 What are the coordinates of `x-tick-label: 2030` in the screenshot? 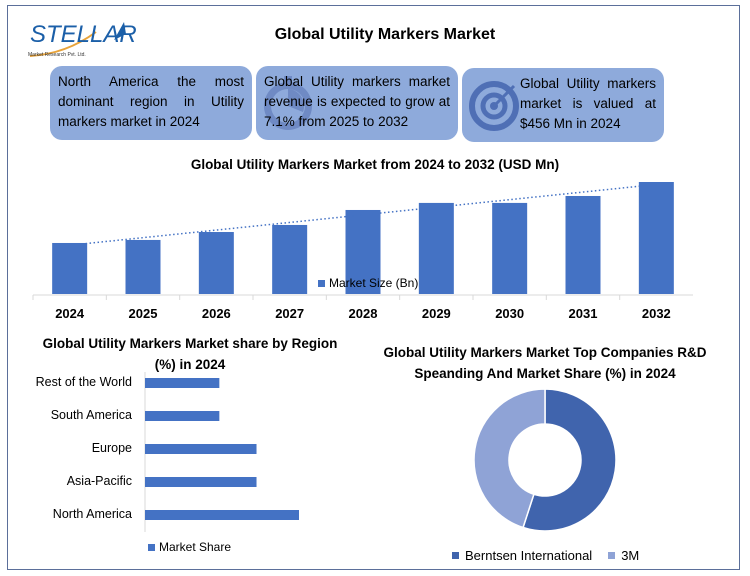 It's located at (510, 313).